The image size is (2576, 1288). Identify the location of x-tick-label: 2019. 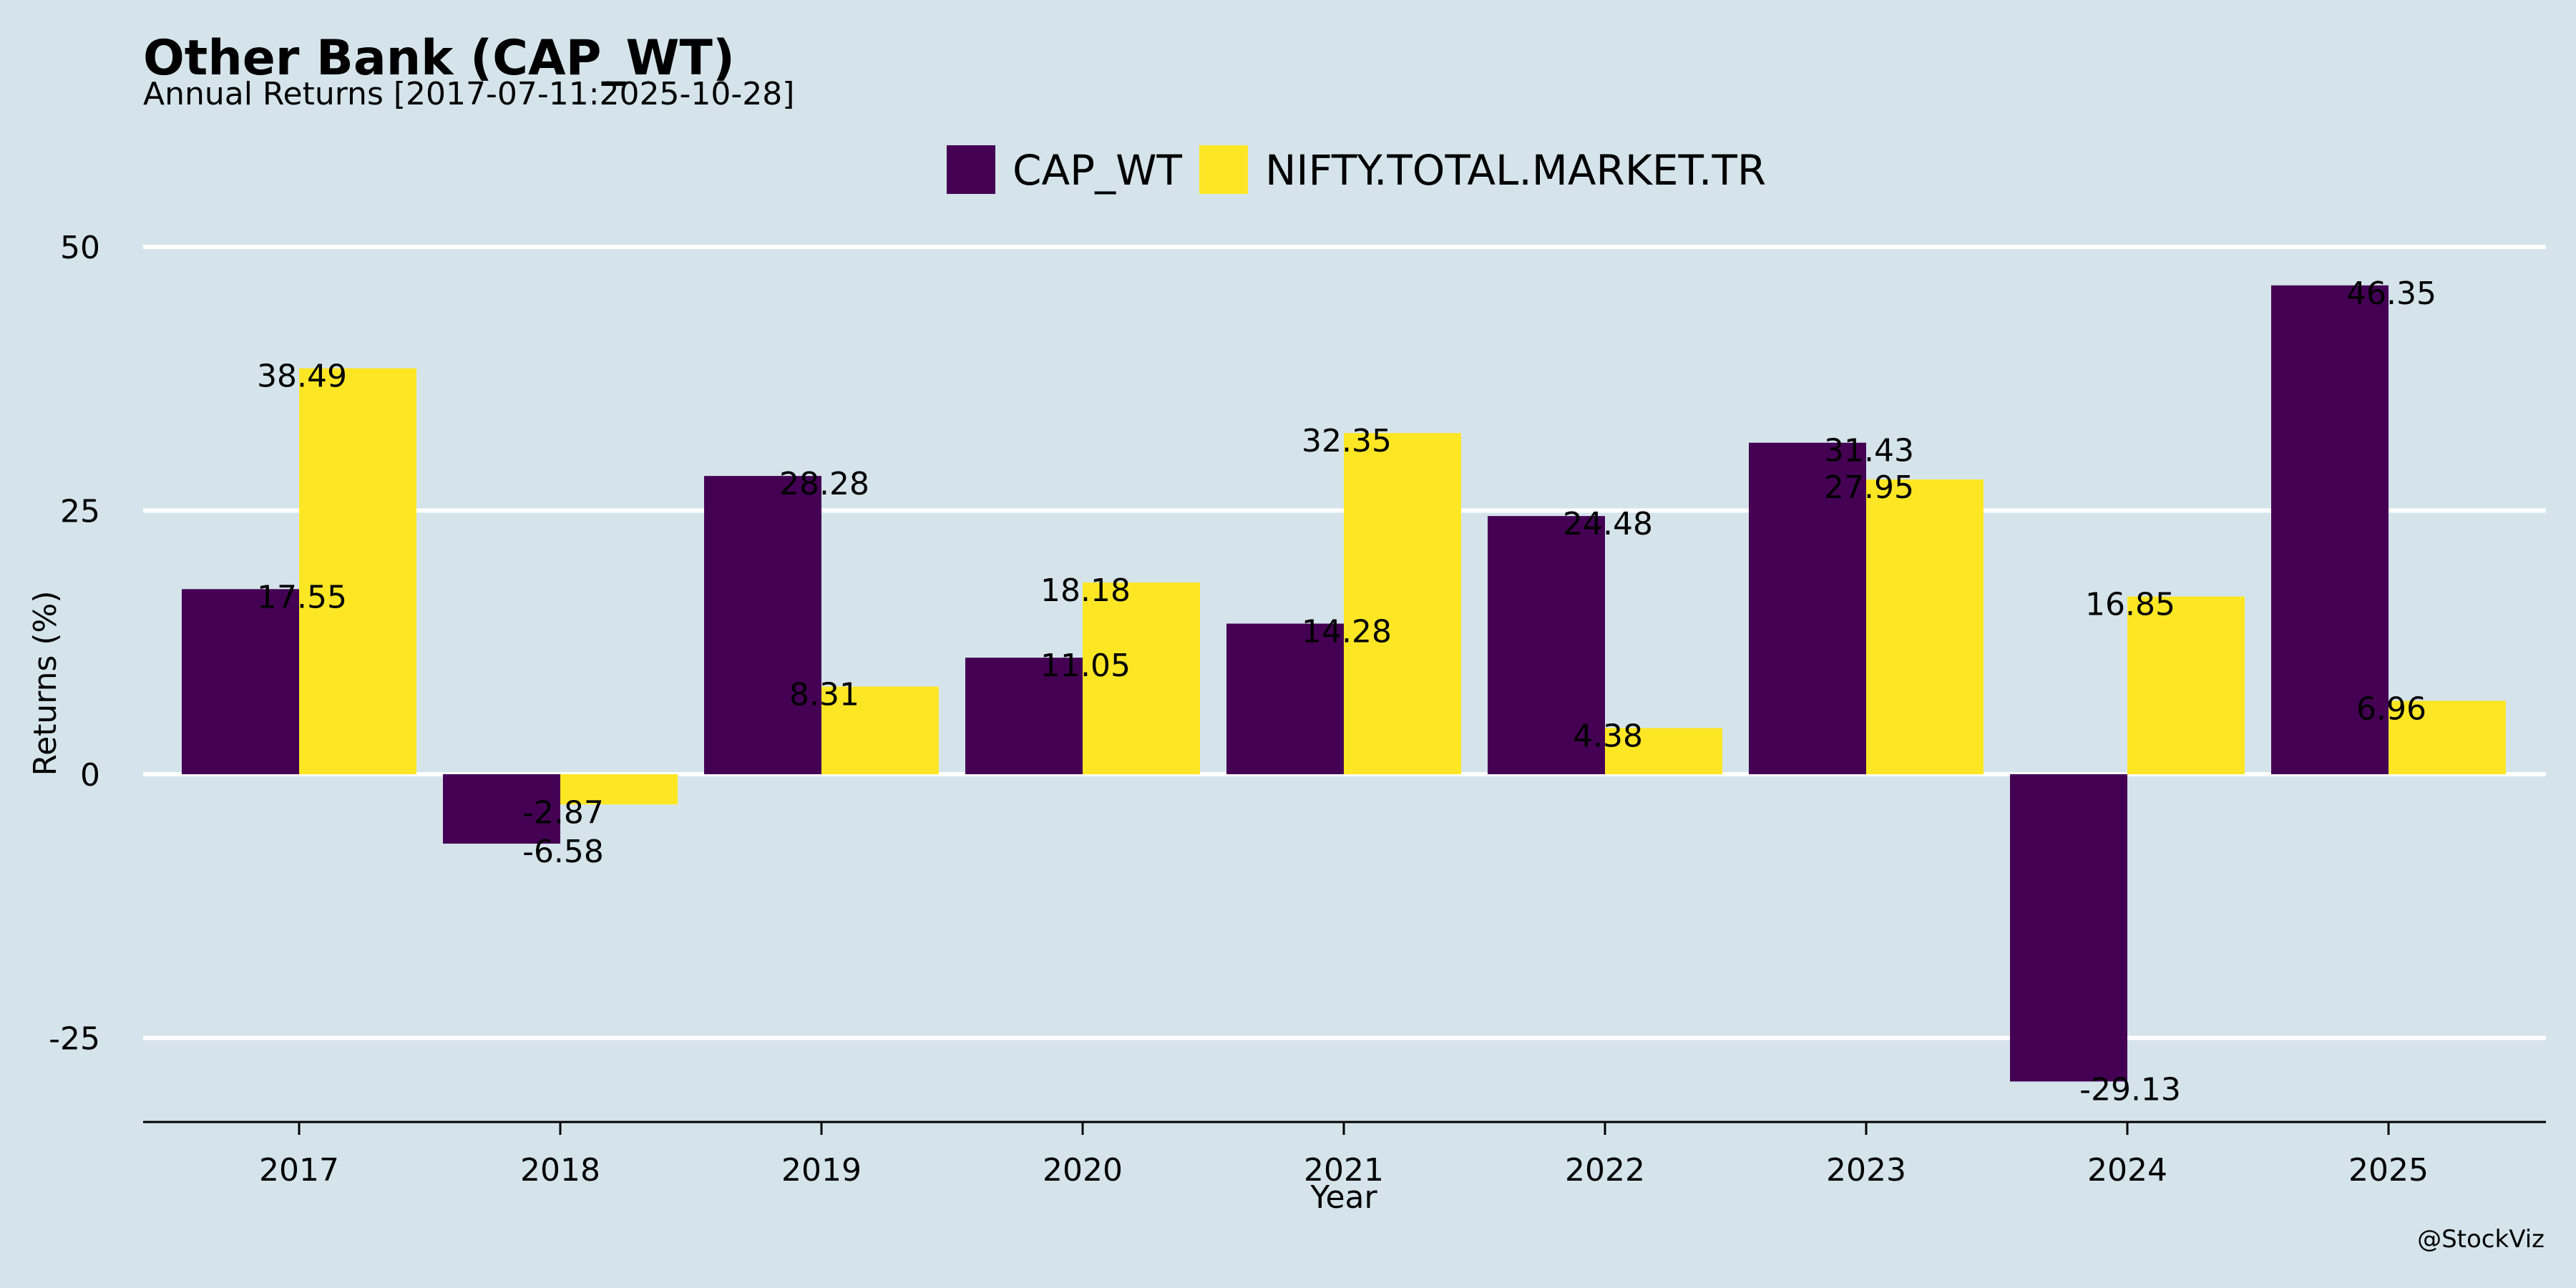
(822, 1170).